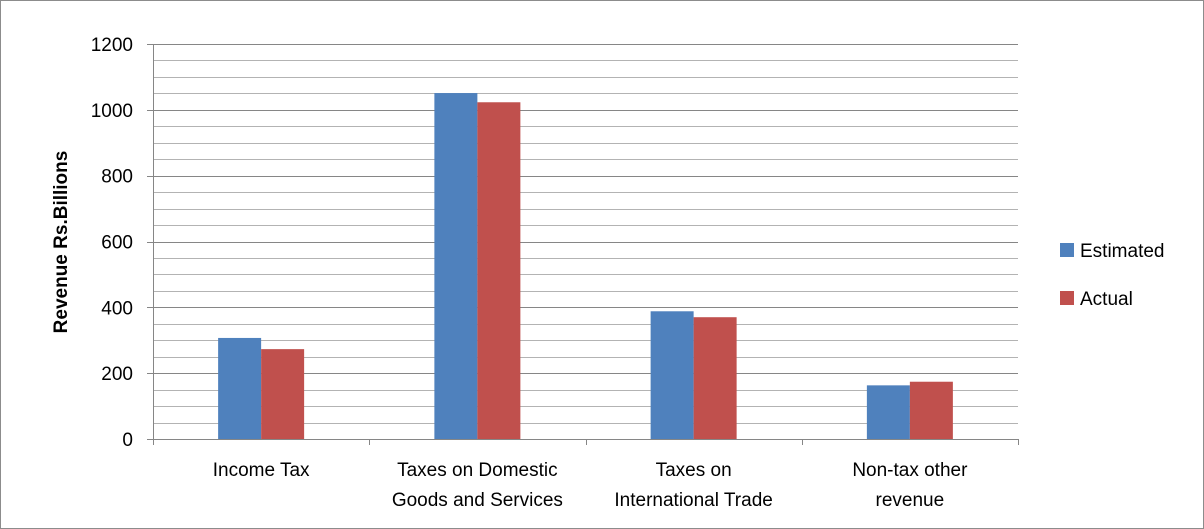 The height and width of the screenshot is (529, 1204). I want to click on category-label: Income Tax, so click(261, 470).